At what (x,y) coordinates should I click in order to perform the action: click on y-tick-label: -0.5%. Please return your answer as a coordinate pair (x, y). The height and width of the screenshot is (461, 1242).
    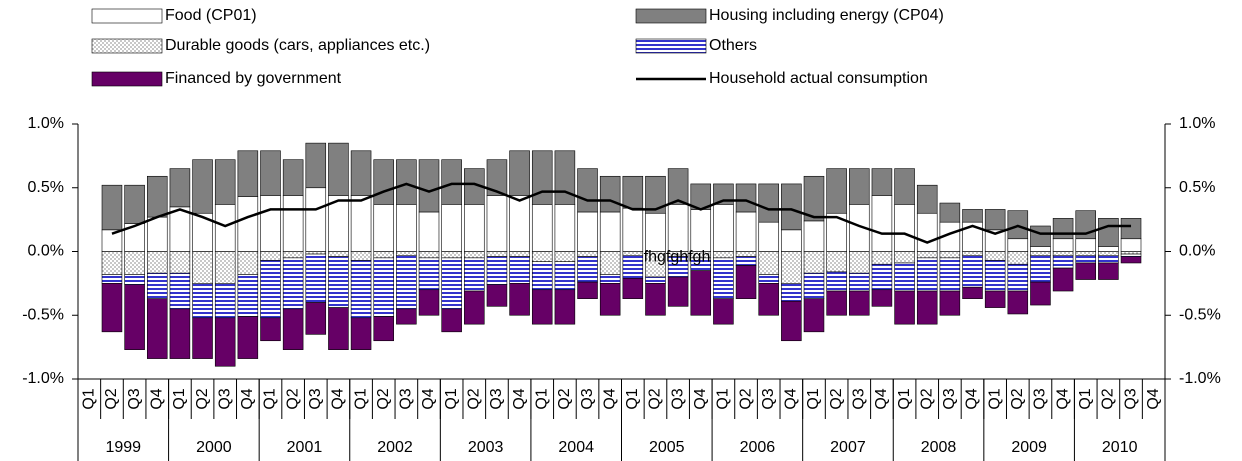
    Looking at the image, I should click on (43, 314).